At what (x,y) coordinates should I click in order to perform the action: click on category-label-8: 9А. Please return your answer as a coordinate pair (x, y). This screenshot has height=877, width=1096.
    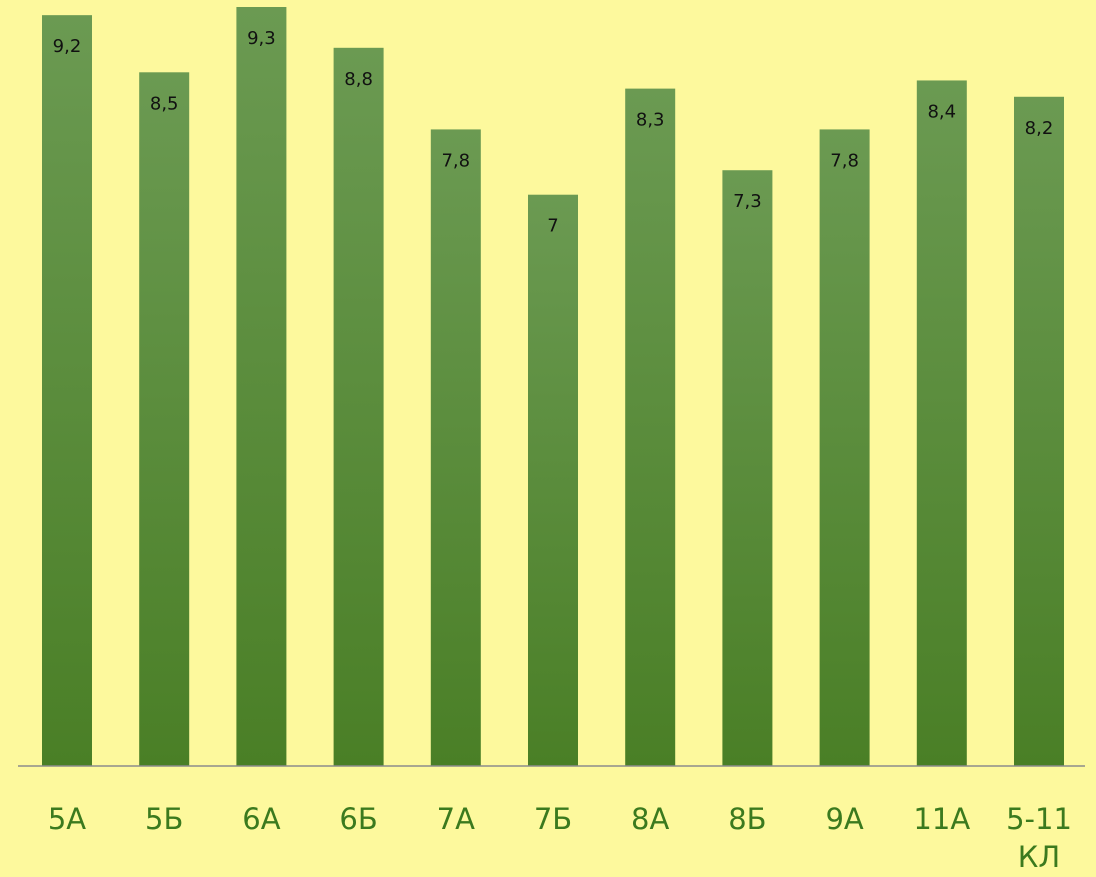
    Looking at the image, I should click on (844, 819).